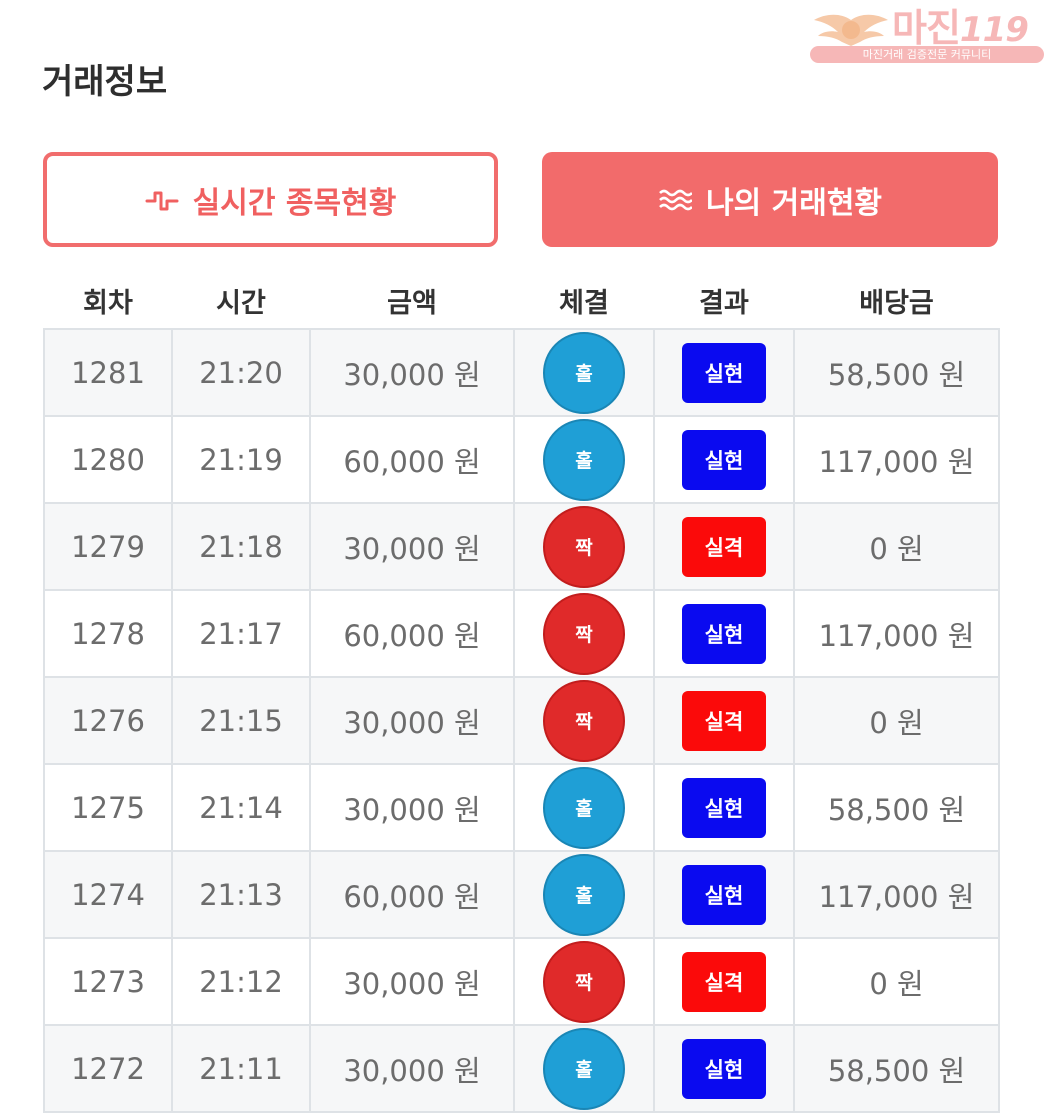  What do you see at coordinates (108, 633) in the screenshot?
I see `cell-round: 1278` at bounding box center [108, 633].